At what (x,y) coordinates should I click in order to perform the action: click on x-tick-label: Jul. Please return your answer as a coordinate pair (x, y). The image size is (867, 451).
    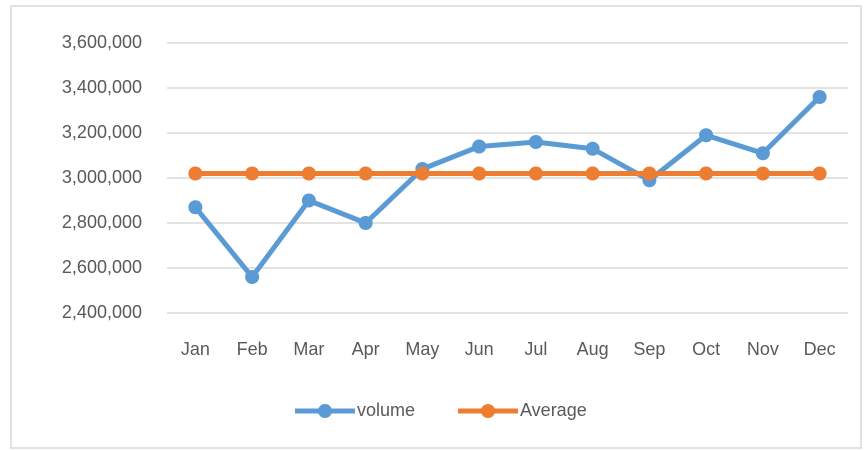
    Looking at the image, I should click on (535, 349).